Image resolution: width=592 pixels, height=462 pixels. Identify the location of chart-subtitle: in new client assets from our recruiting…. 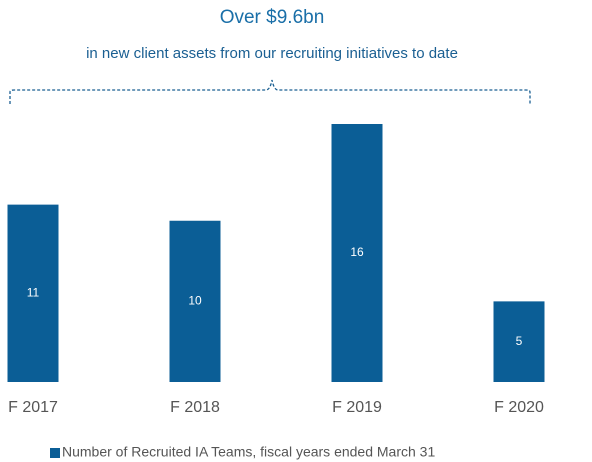
(272, 53).